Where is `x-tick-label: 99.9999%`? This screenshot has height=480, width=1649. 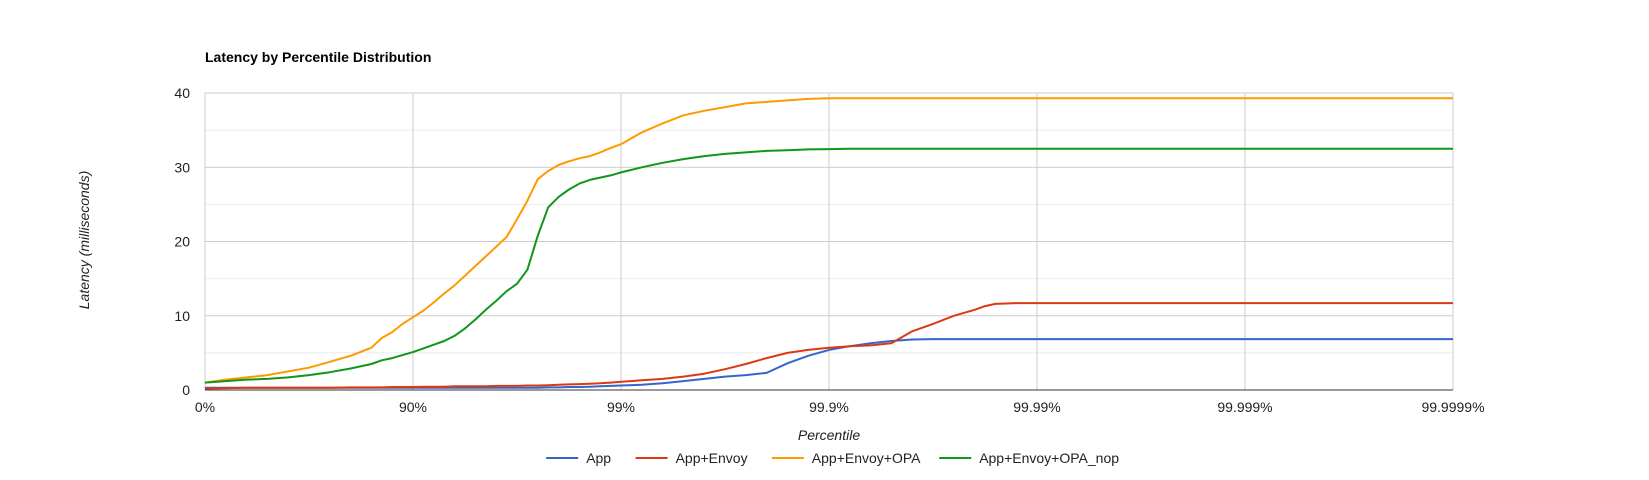
x-tick-label: 99.9999% is located at coordinates (1452, 407).